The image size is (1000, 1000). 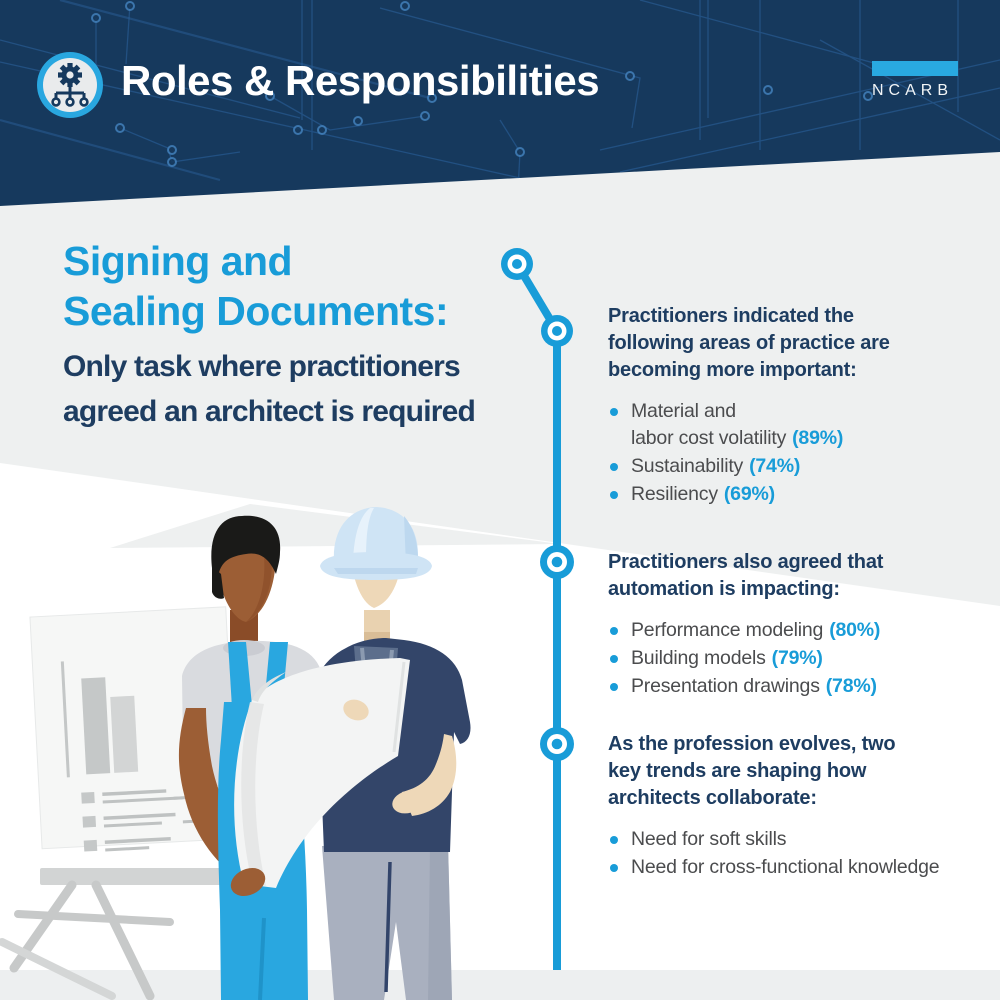 I want to click on hard-hat, so click(x=376, y=543).